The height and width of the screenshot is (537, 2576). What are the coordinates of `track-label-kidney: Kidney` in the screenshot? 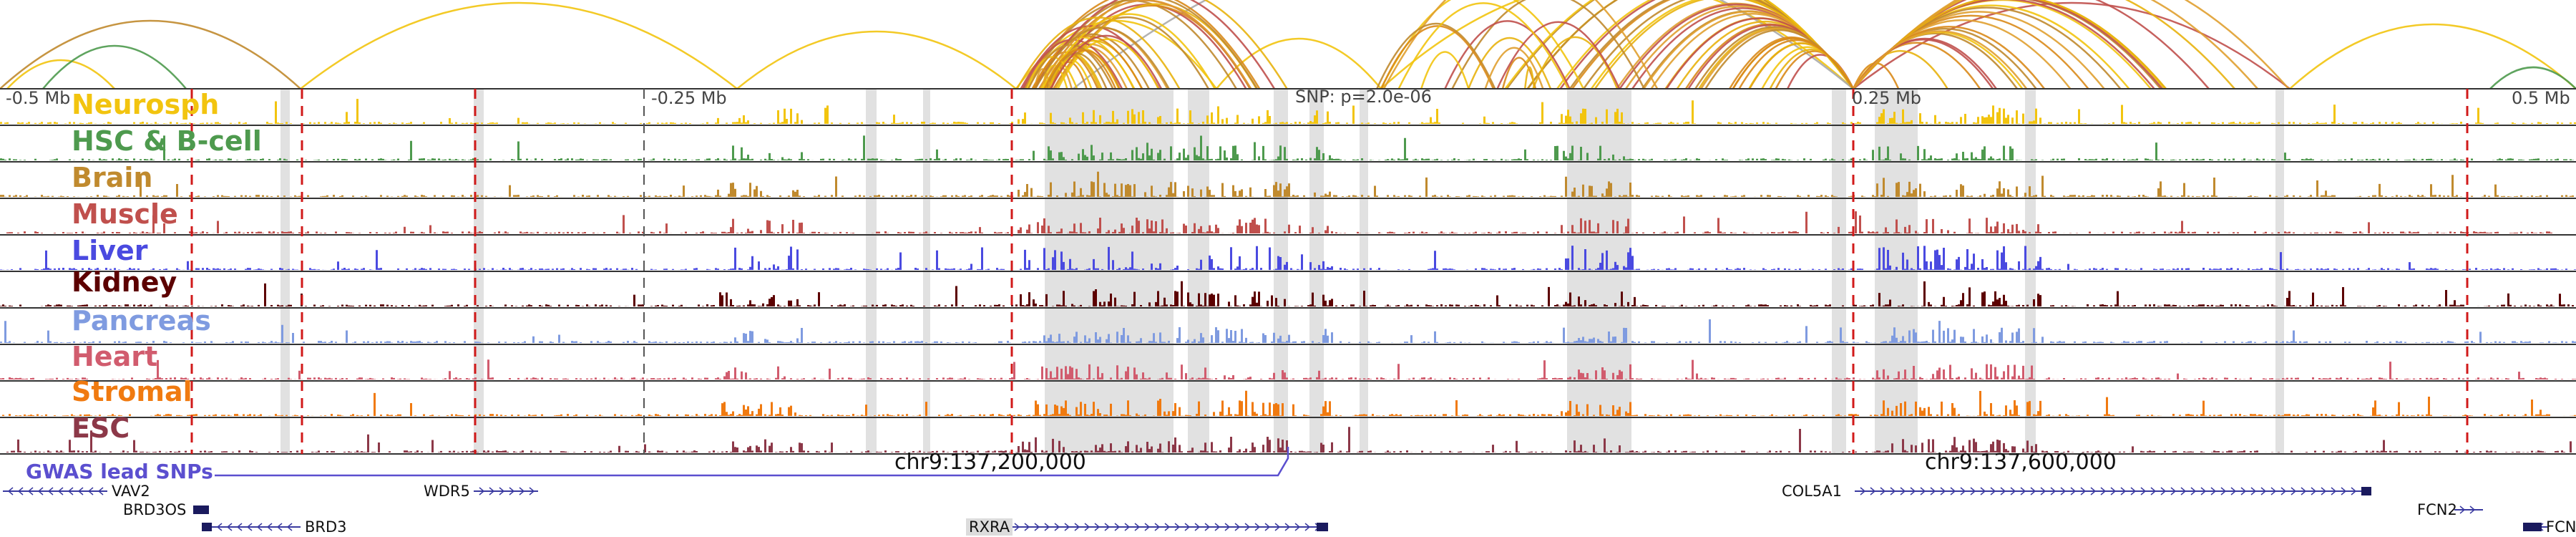 It's located at (124, 282).